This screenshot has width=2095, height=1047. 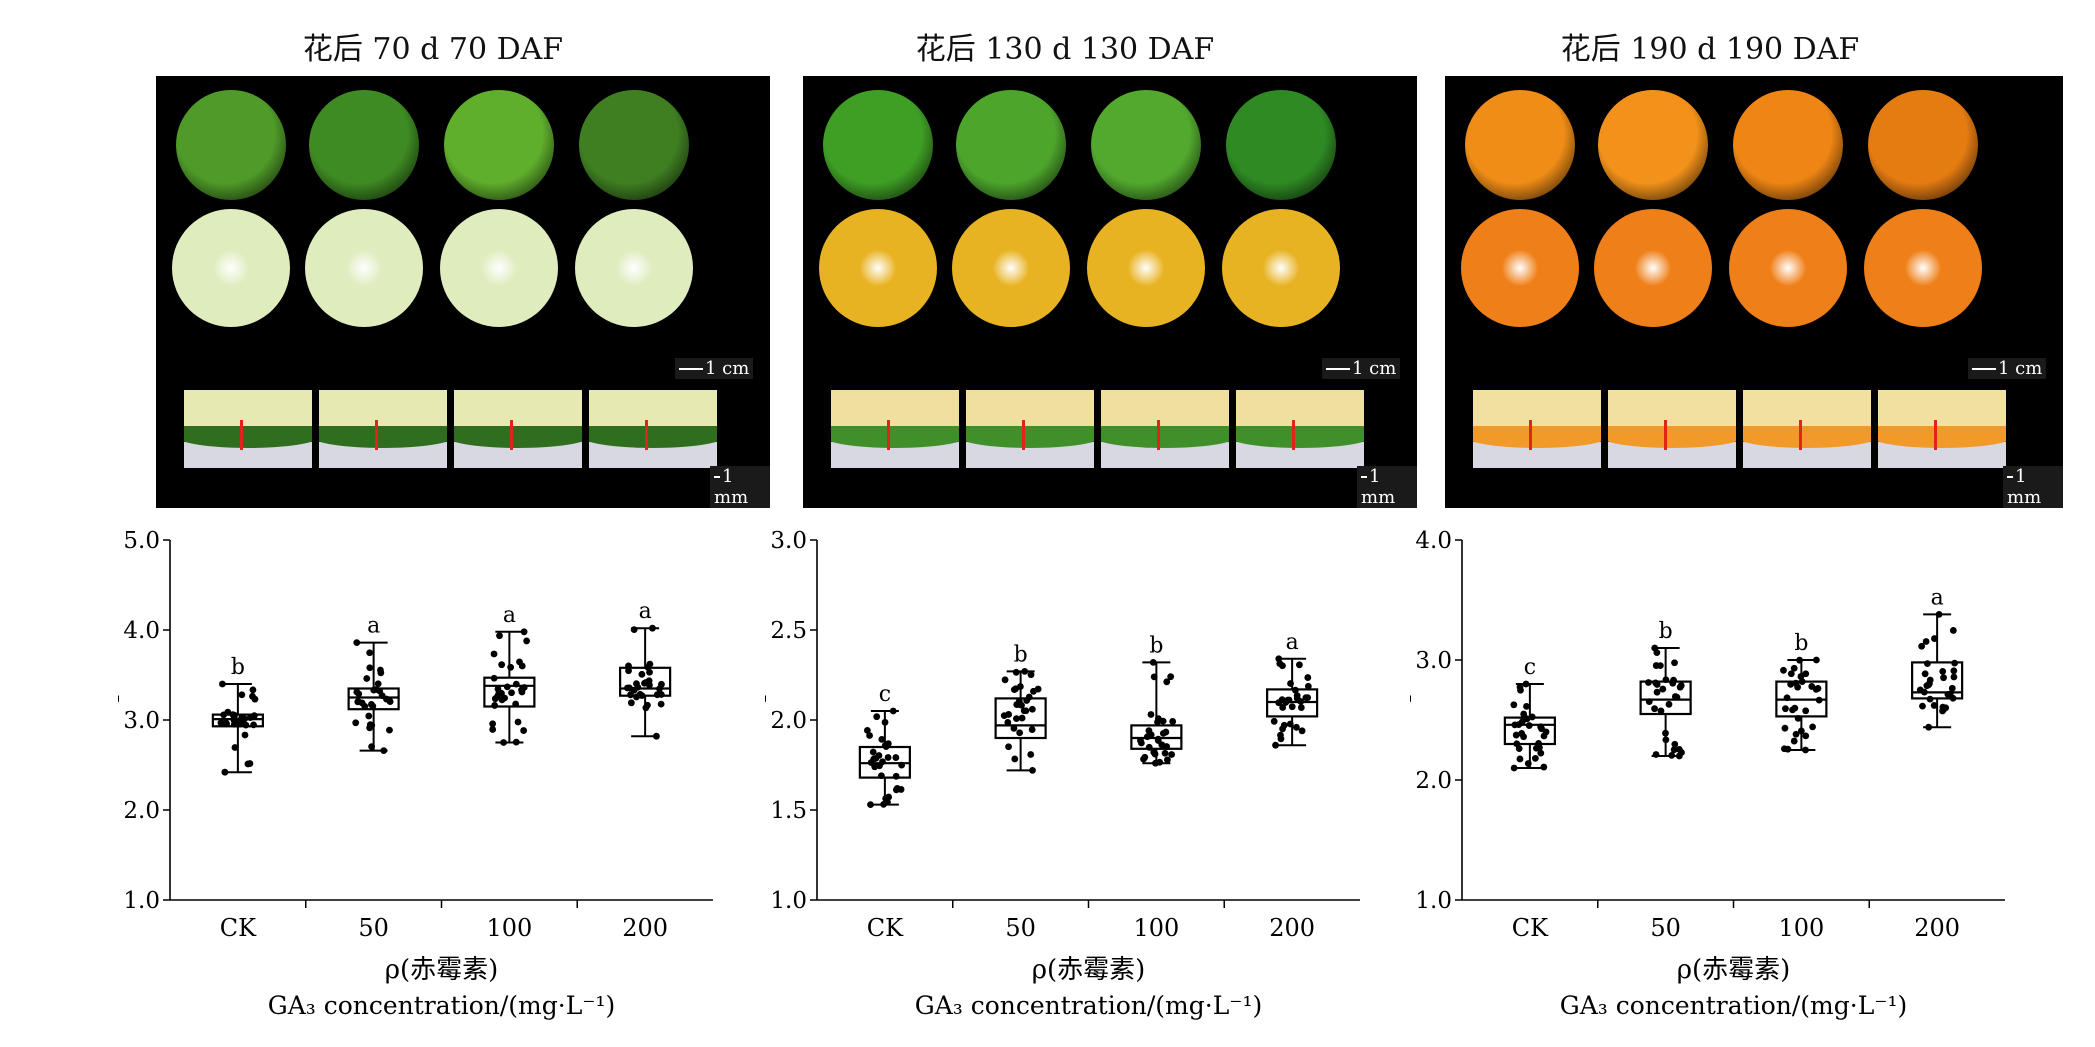 I want to click on fruit-cross-section, so click(x=1011, y=268).